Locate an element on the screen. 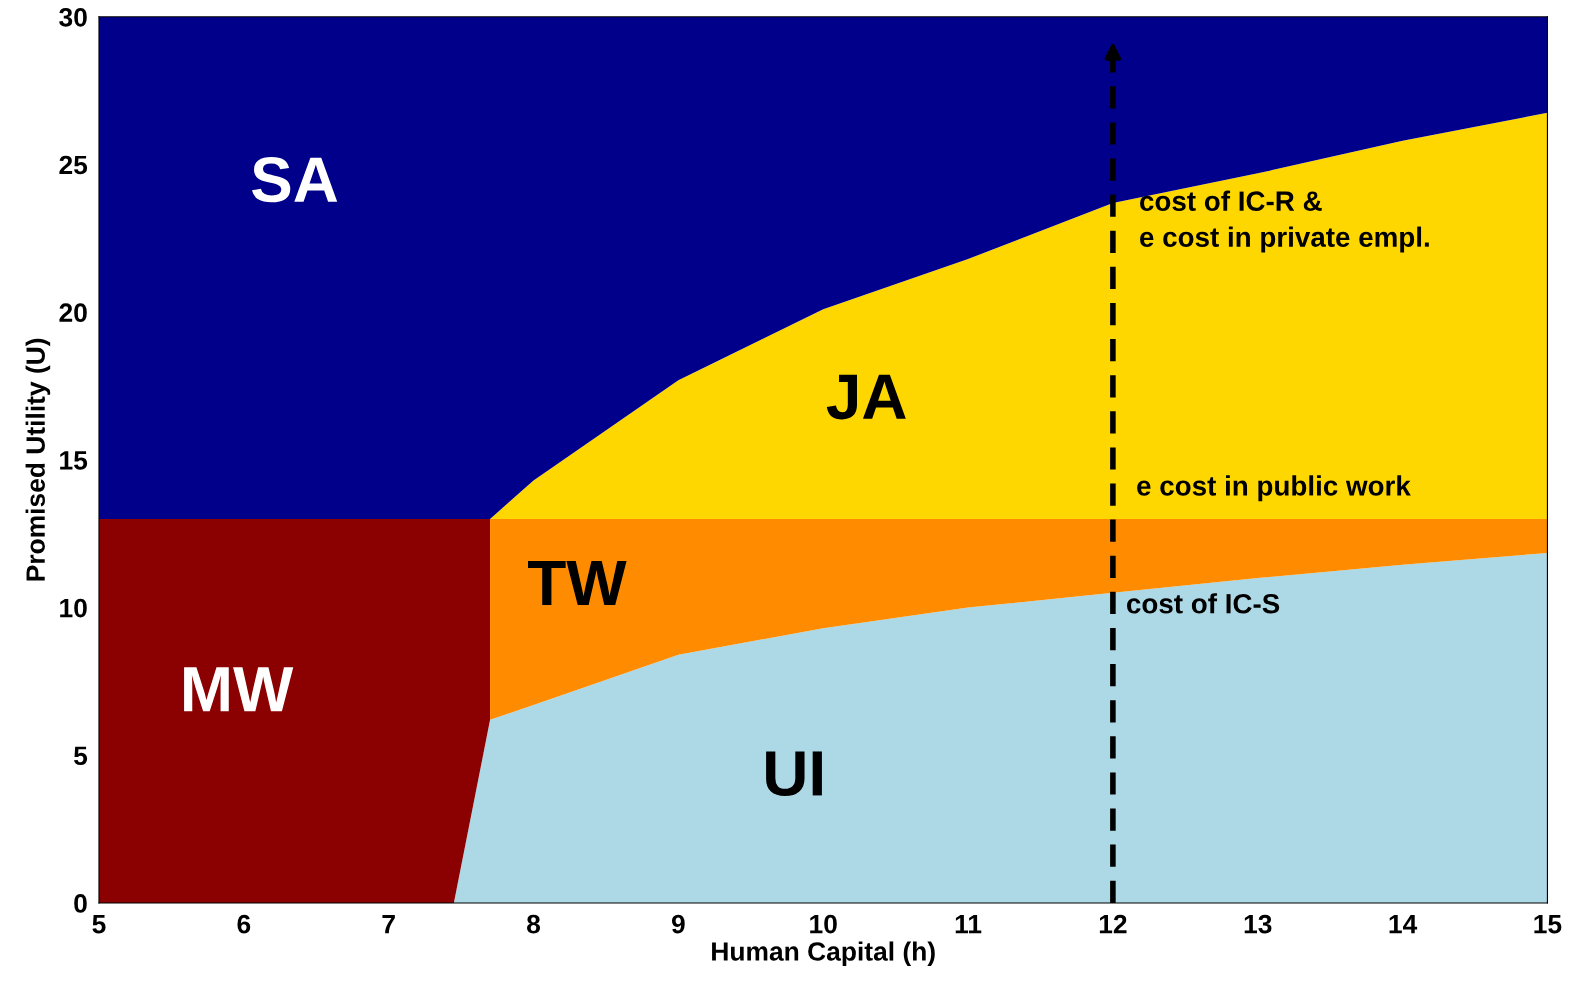 Image resolution: width=1571 pixels, height=989 pixels. x-tick-label: 14 is located at coordinates (1403, 924).